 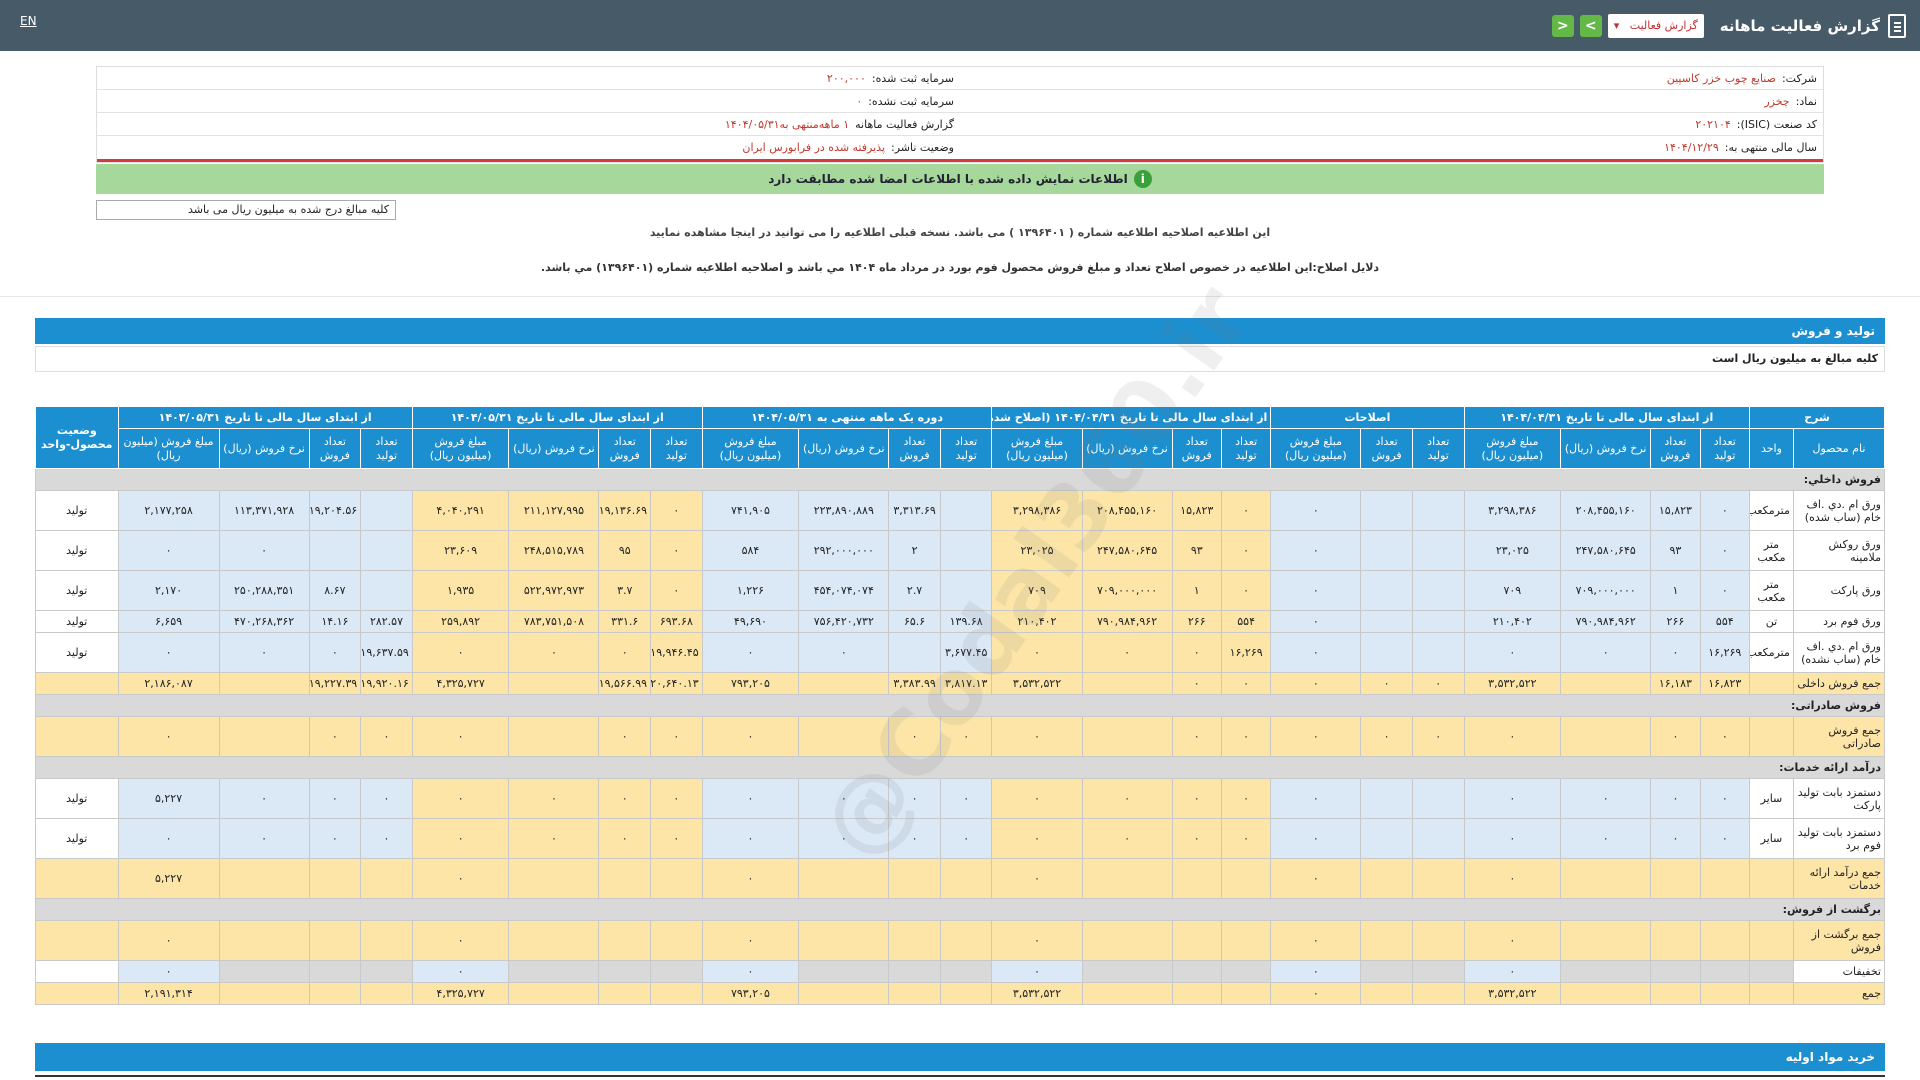 I want to click on product-name: جمع فروش داخلی, so click(x=1839, y=683).